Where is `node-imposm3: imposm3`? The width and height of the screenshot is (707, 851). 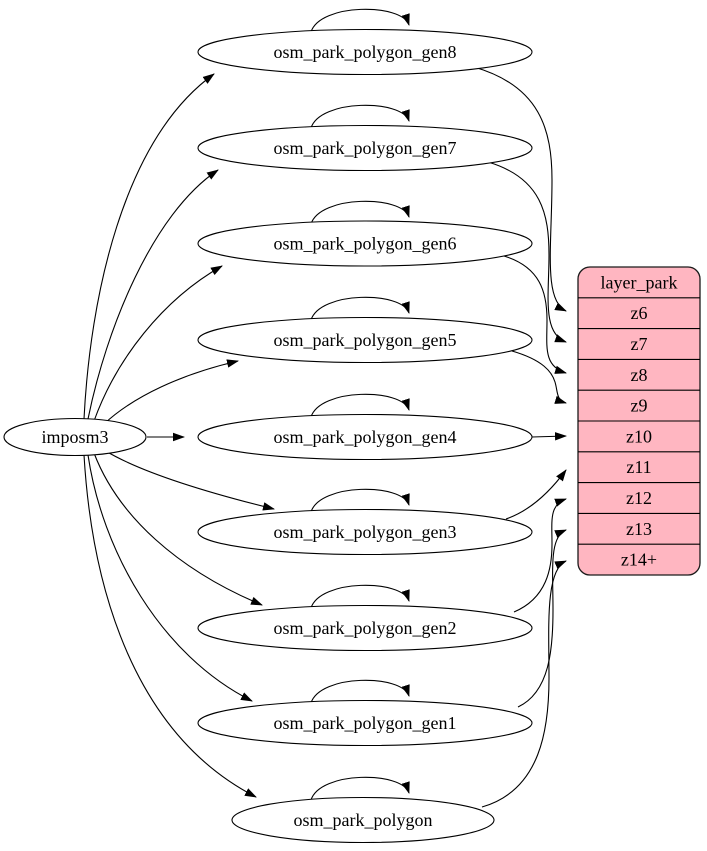 node-imposm3: imposm3 is located at coordinates (75, 437).